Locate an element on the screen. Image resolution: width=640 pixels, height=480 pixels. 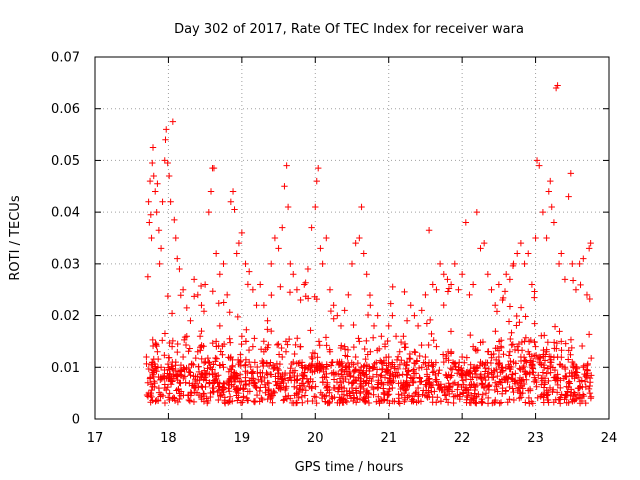
x-tick-label: 21 is located at coordinates (388, 438).